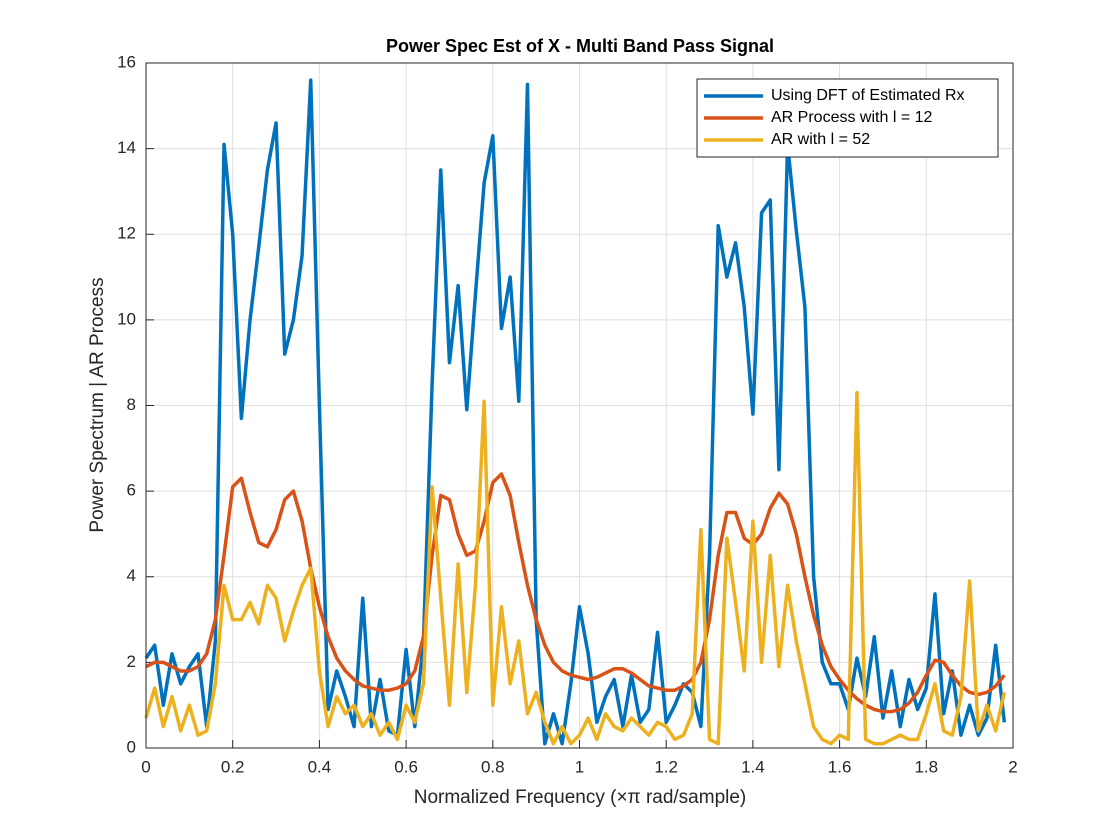 Image resolution: width=1120 pixels, height=840 pixels. What do you see at coordinates (493, 766) in the screenshot?
I see `x-tick-label: 0.8` at bounding box center [493, 766].